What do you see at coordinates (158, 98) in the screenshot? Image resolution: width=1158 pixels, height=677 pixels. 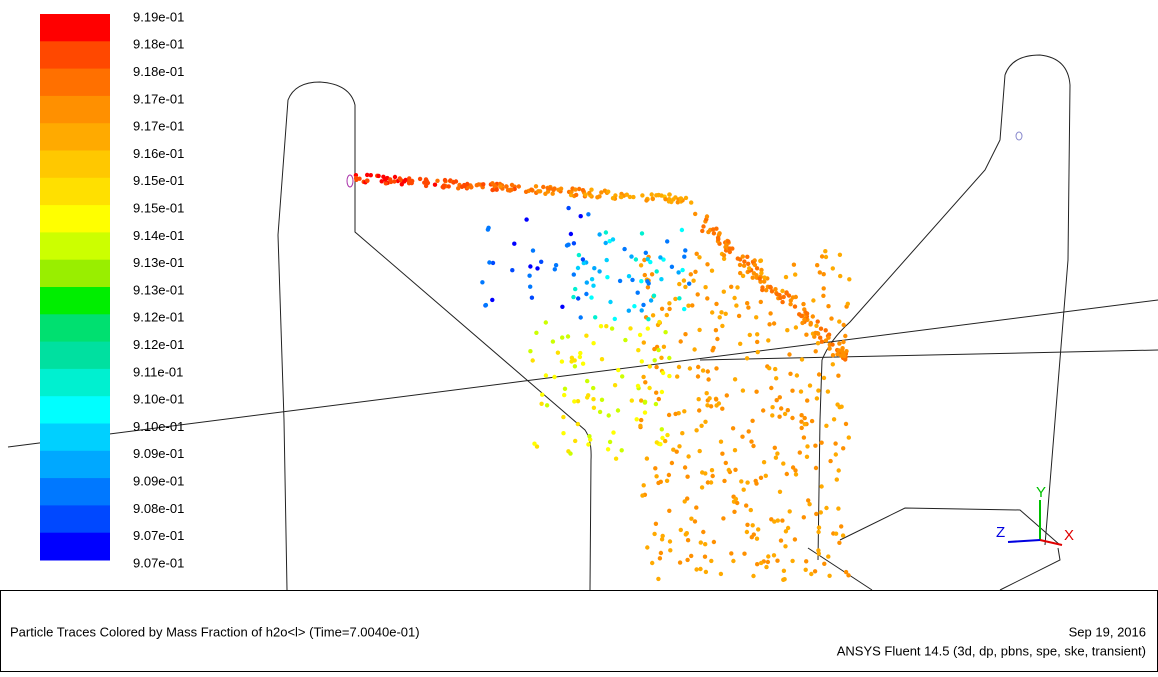 I see `colorbar-label: 9.17e-01` at bounding box center [158, 98].